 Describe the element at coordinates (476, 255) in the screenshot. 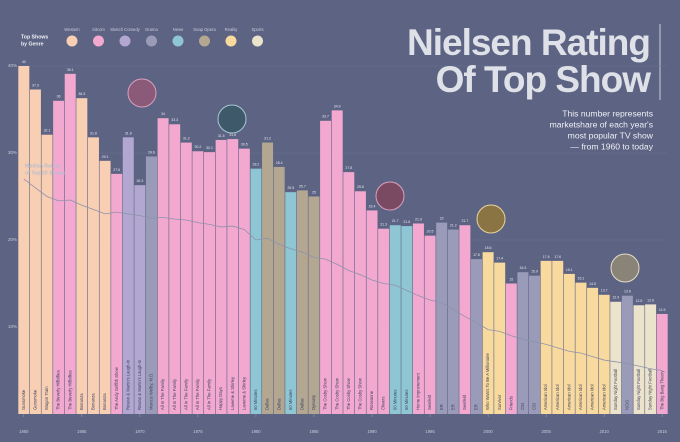

I see `value-label: 17.8` at that location.